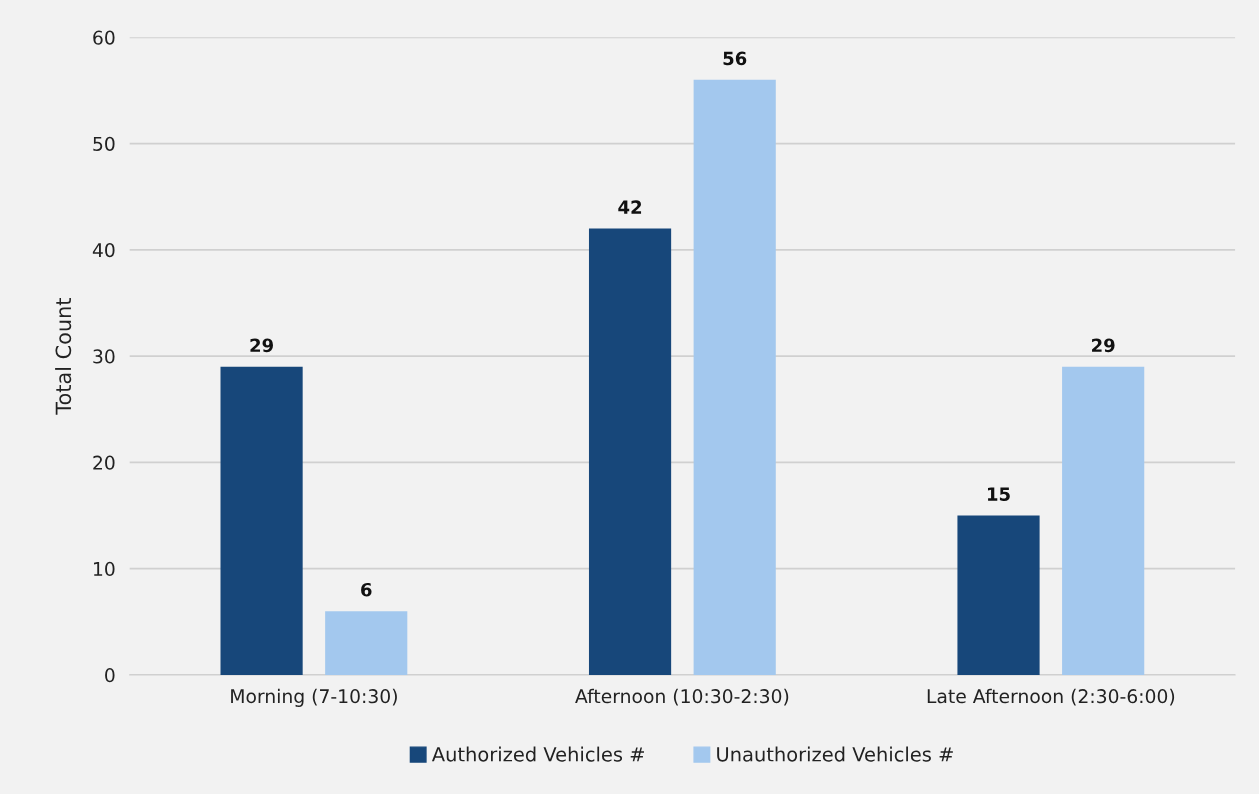 The height and width of the screenshot is (794, 1259). I want to click on data-label: 6, so click(366, 589).